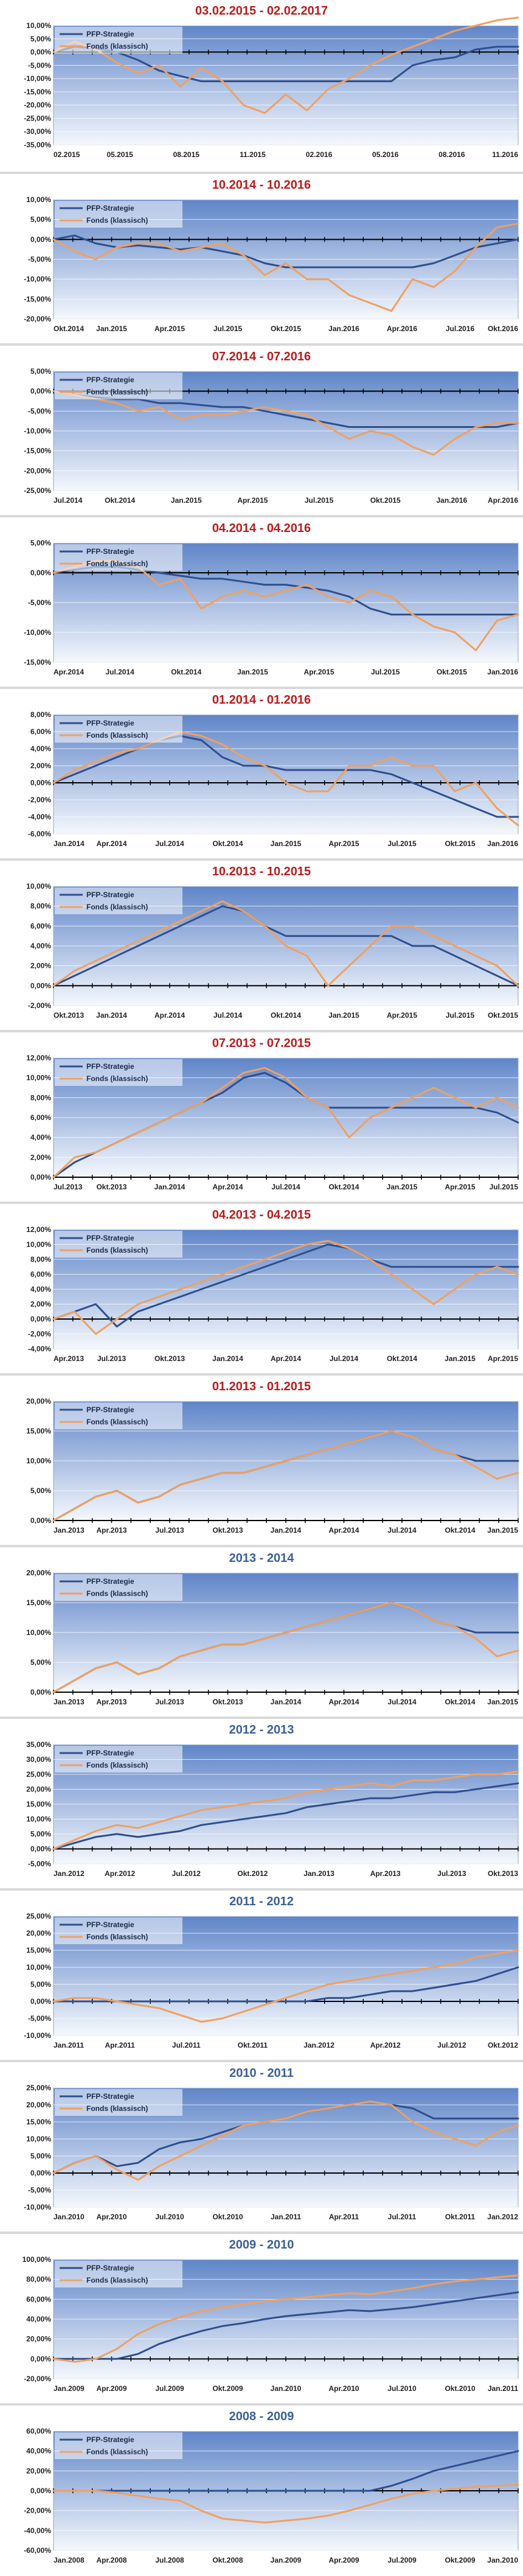  I want to click on x-tick-label: Jan.2013, so click(69, 1702).